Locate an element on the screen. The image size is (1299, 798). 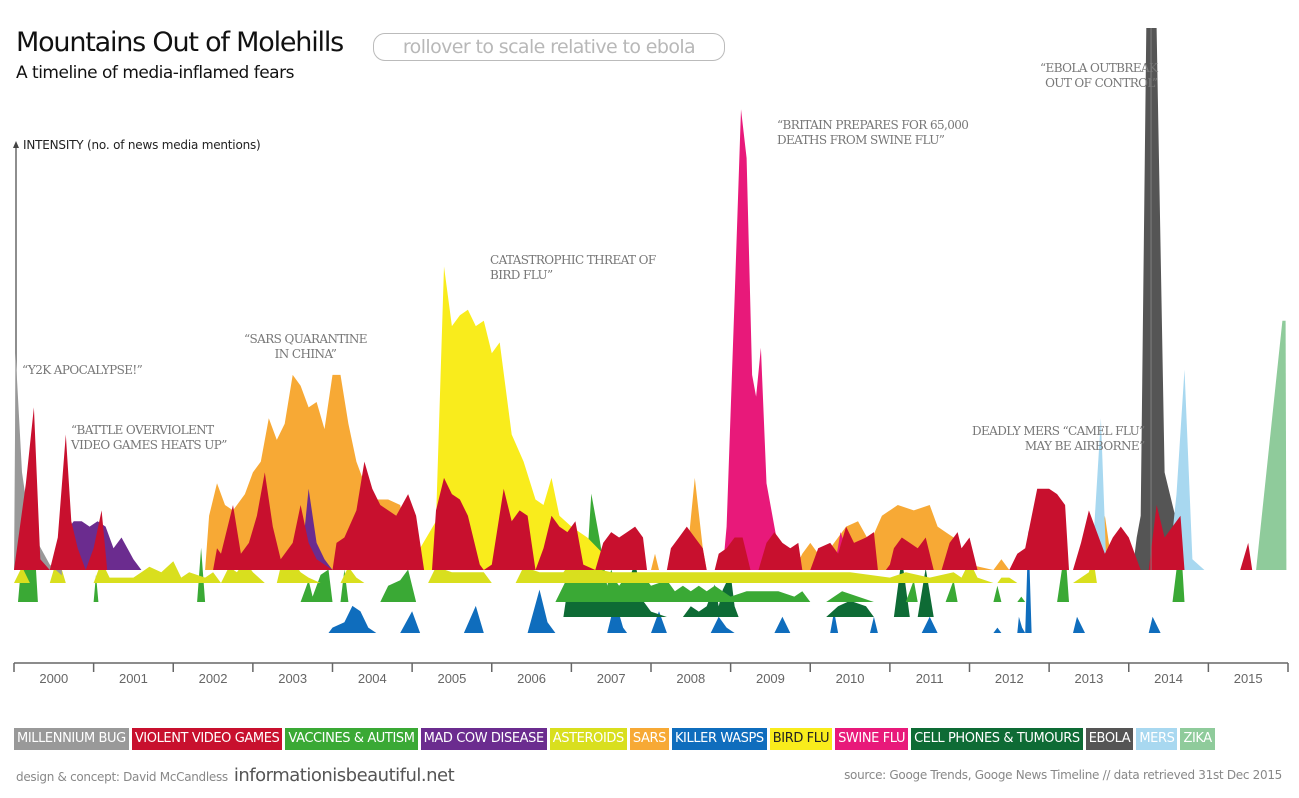
legend-violent-video-games: VIOLENT VIDEO GAMES is located at coordinates (207, 739).